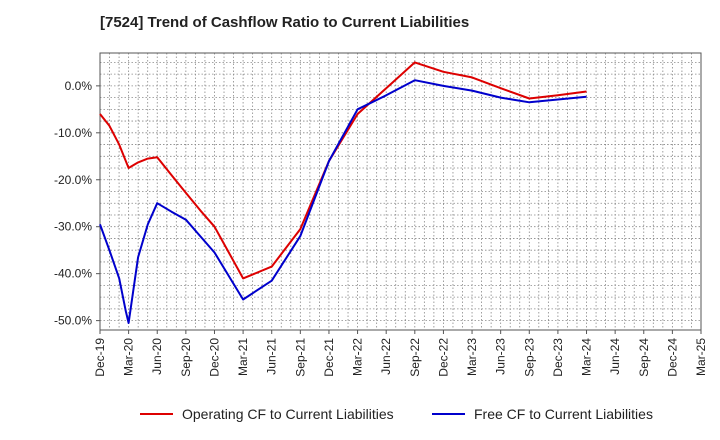 This screenshot has width=720, height=440. I want to click on x-tick-label: Jun-24, so click(615, 356).